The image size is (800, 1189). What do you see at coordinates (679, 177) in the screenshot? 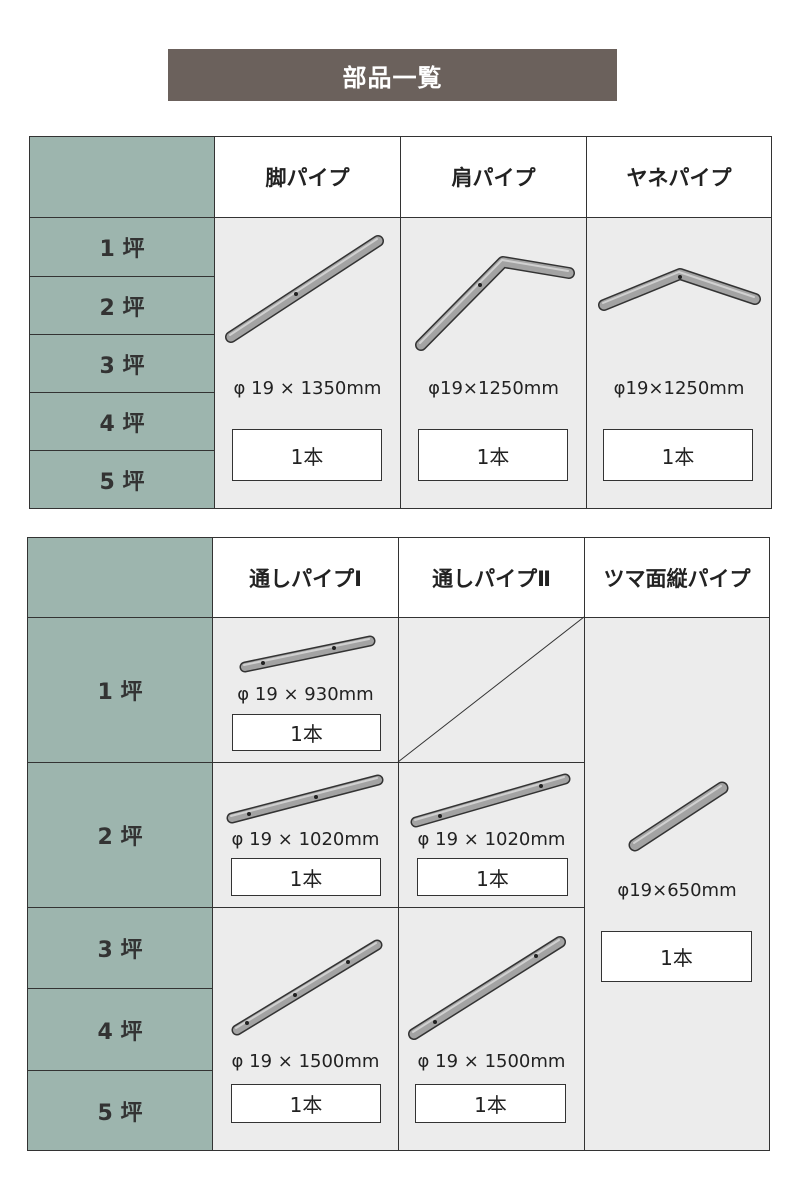
I see `header-roof-pipe: ヤネパイプ` at bounding box center [679, 177].